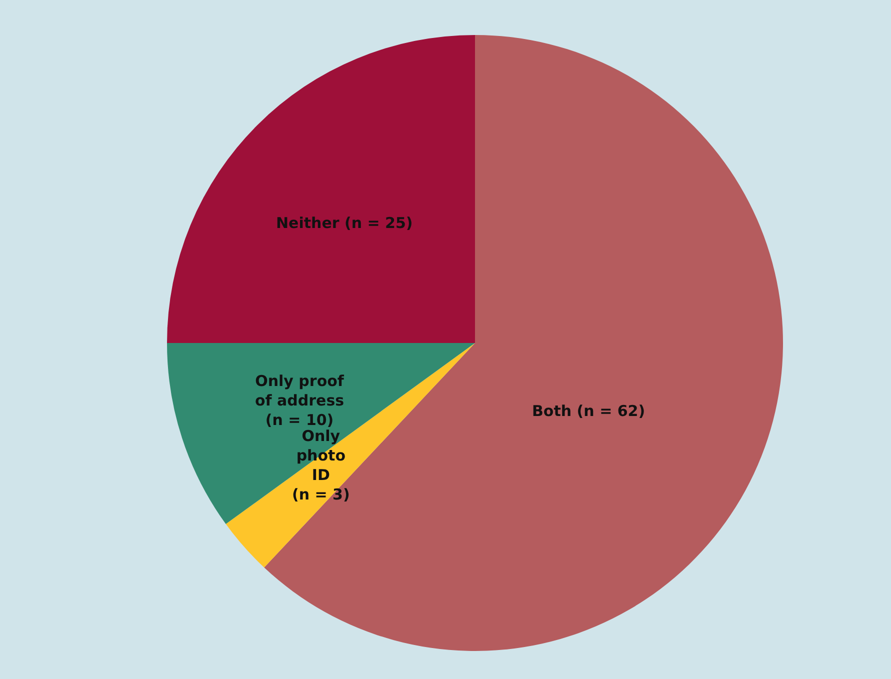 This screenshot has height=679, width=891. Describe the element at coordinates (299, 400) in the screenshot. I see `slice-label: Only proof of address (n = 10)` at that location.